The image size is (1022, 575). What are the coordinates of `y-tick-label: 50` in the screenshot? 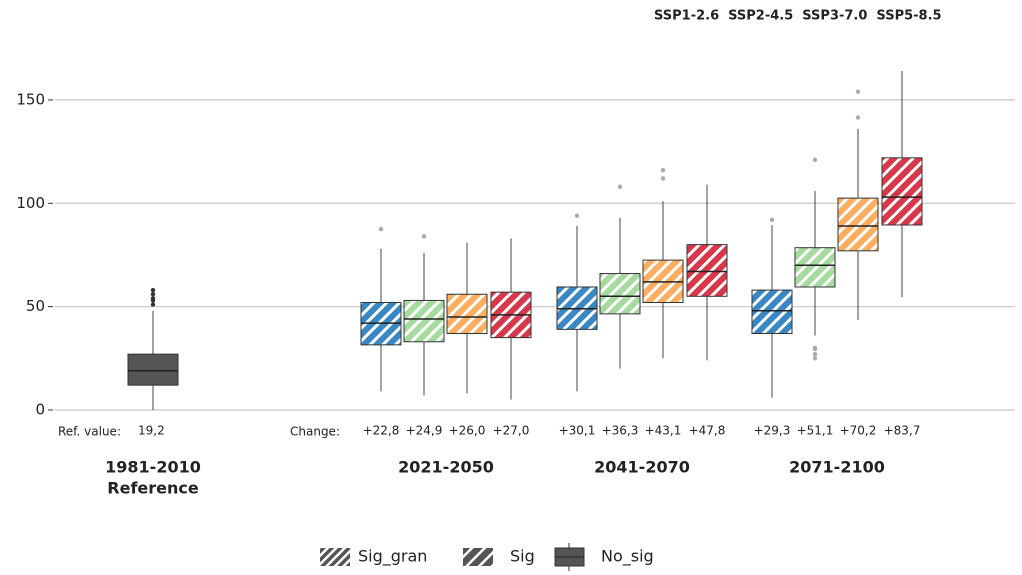 It's located at (35, 306).